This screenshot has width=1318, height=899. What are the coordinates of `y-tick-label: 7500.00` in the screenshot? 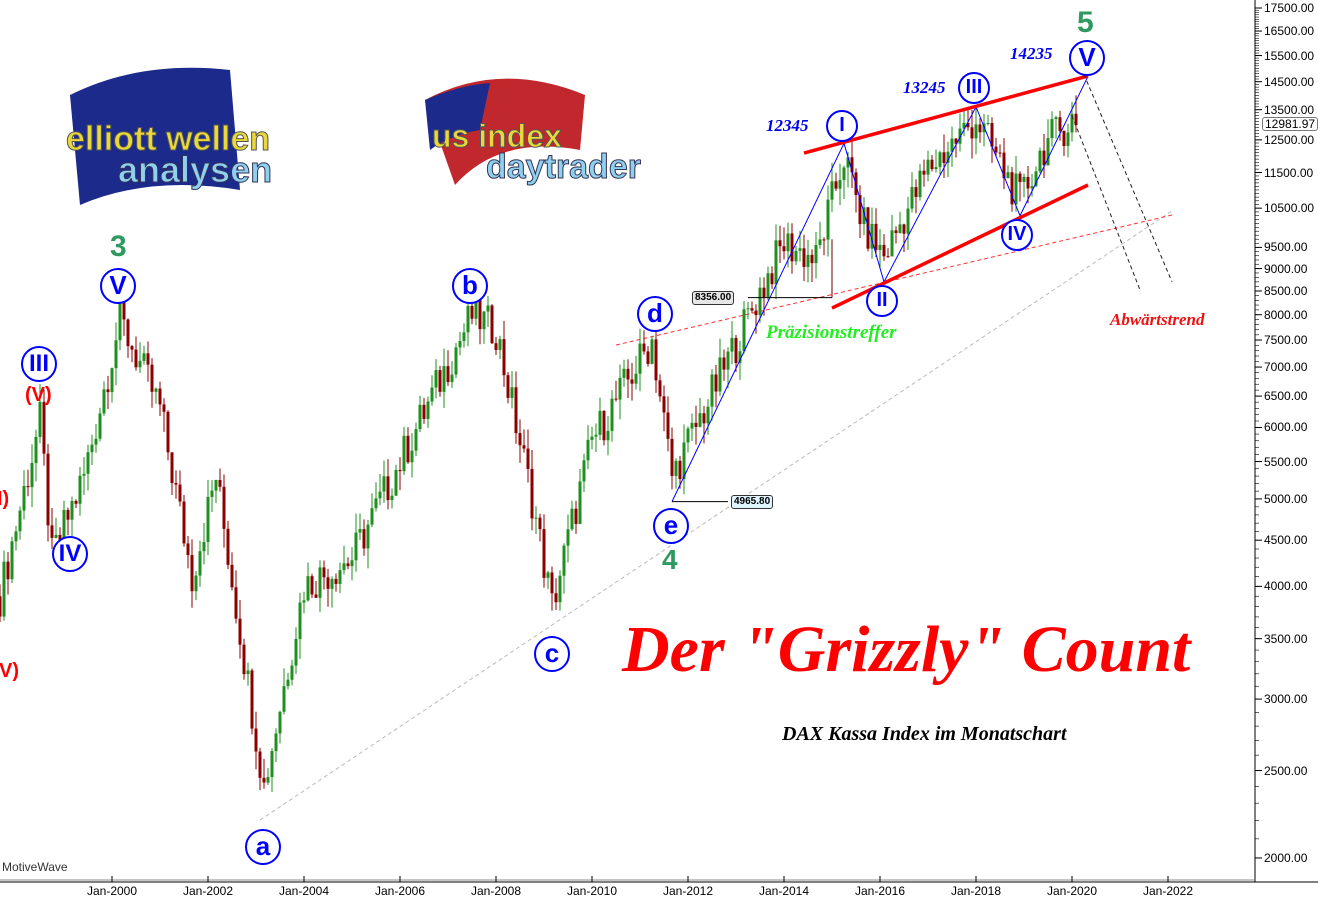 It's located at (1286, 340).